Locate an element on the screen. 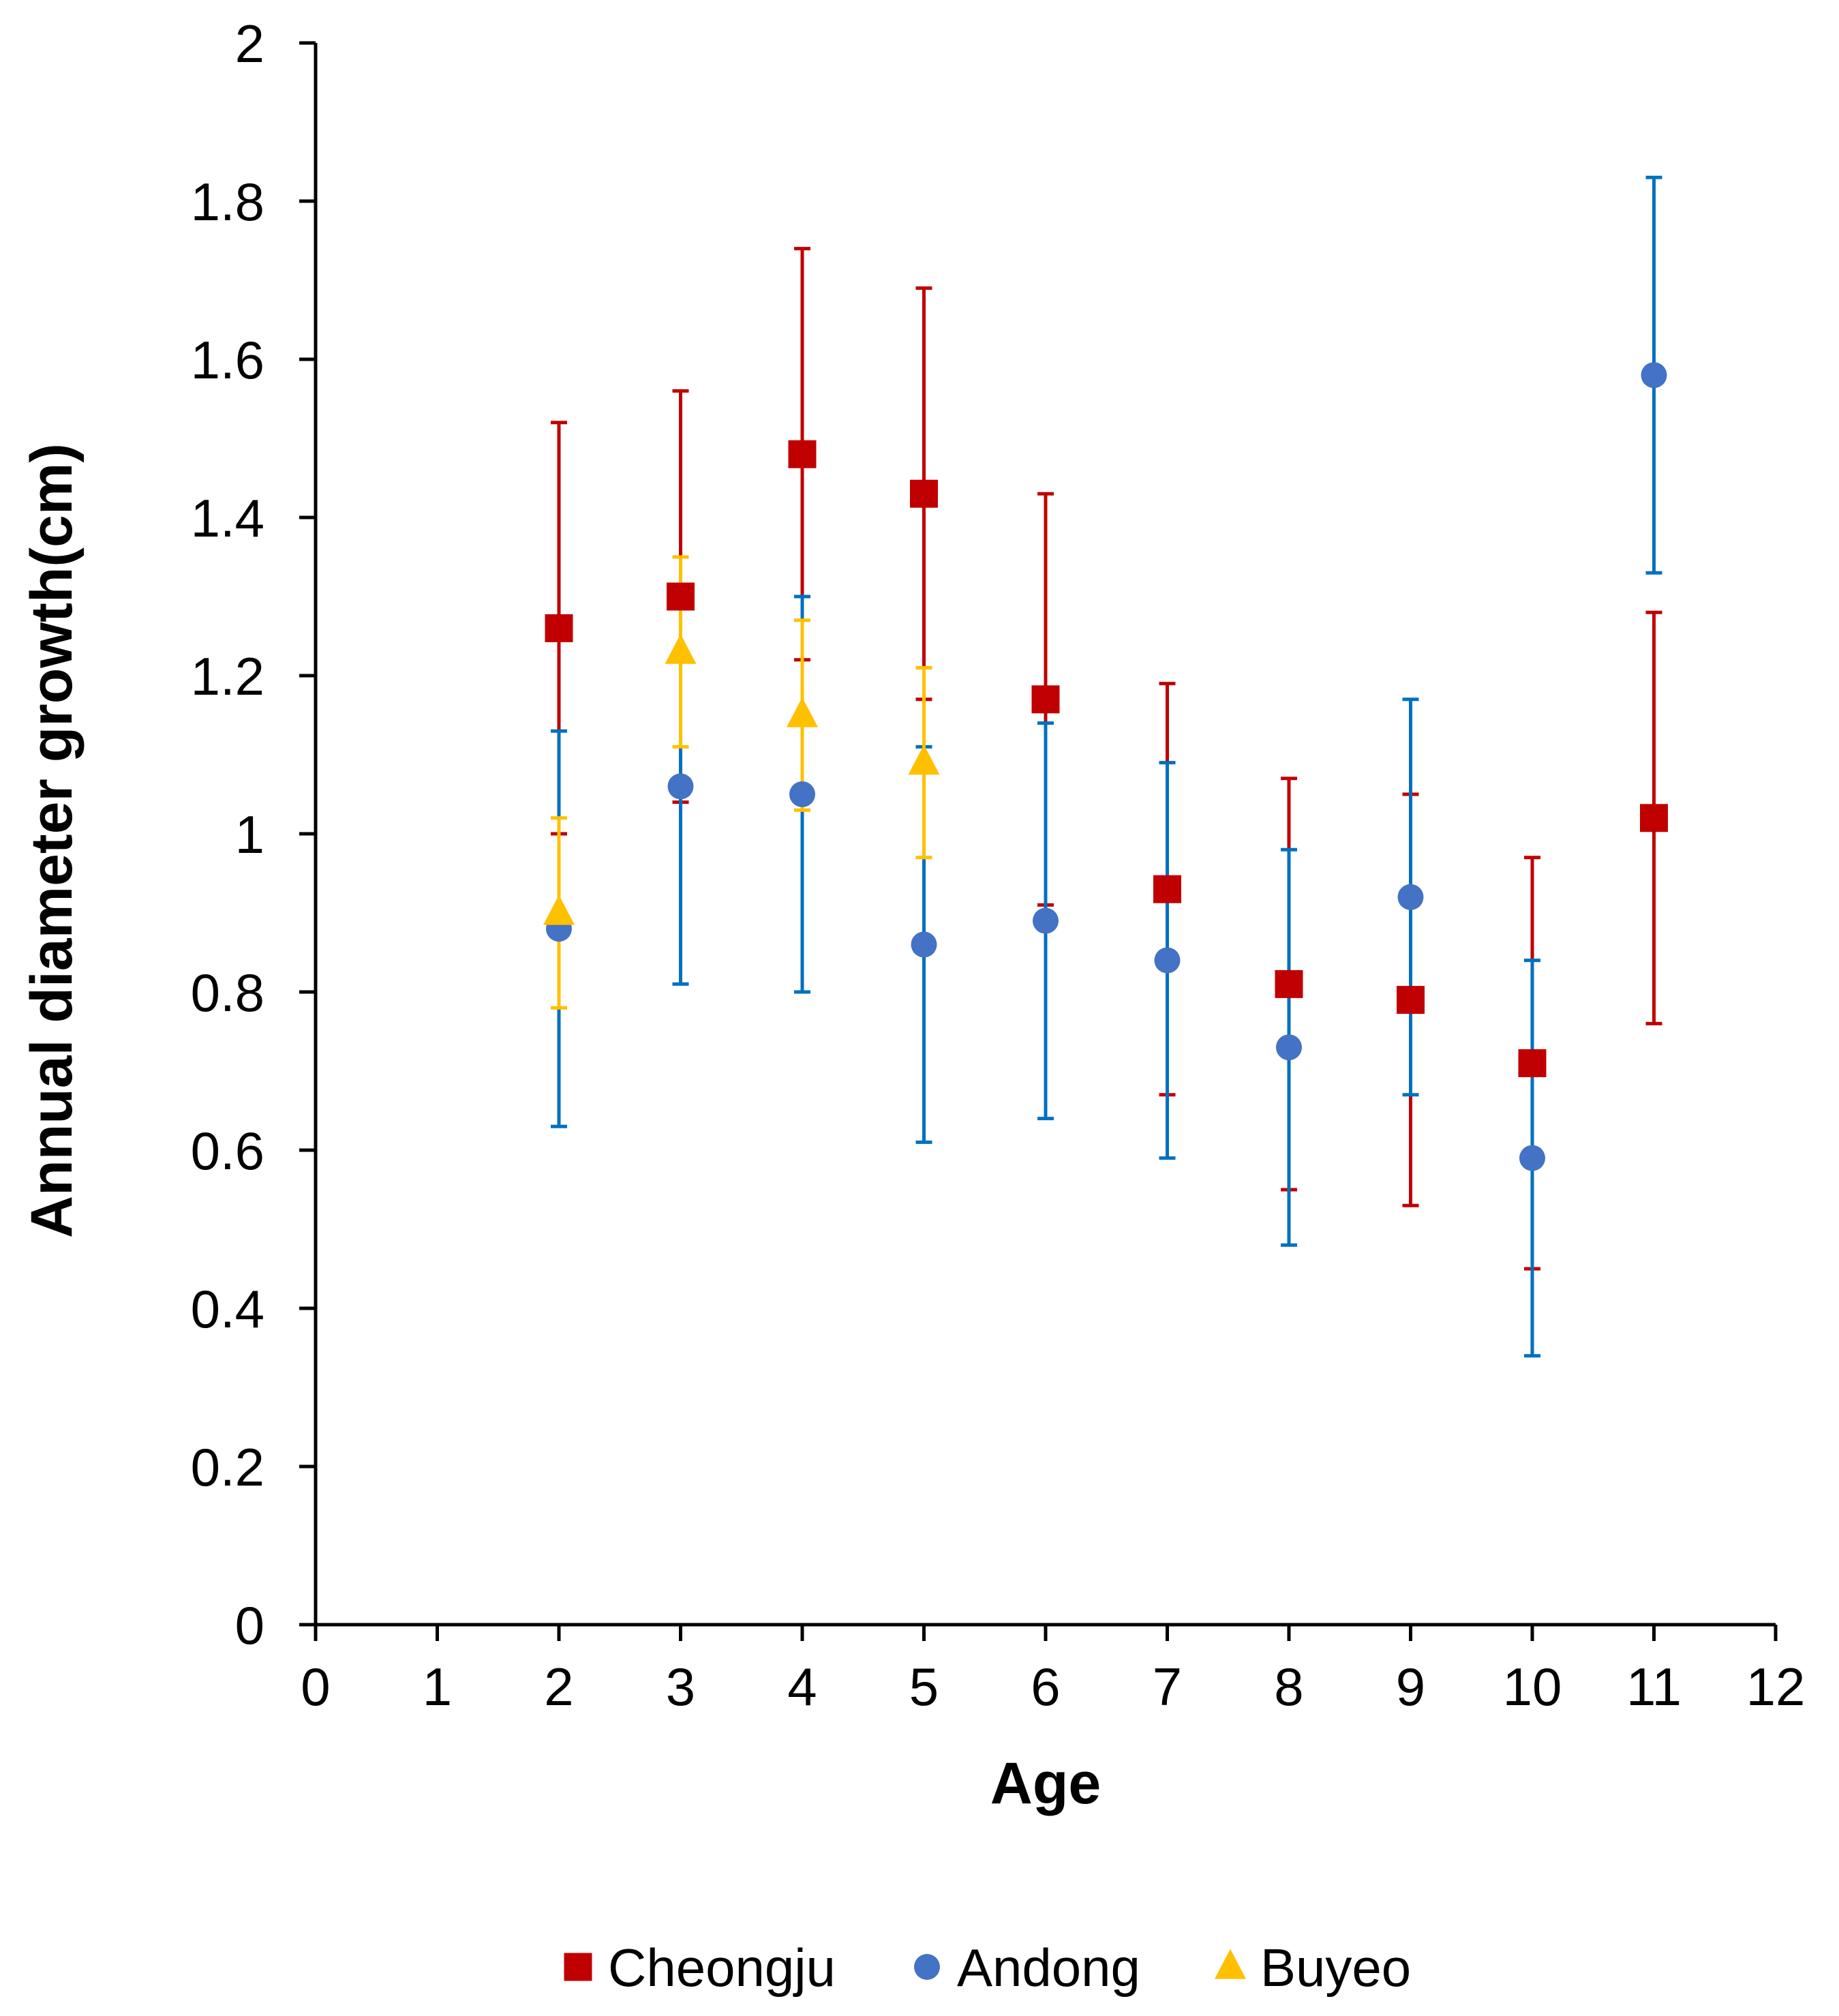 The height and width of the screenshot is (2016, 1839). y-axis-title: Annual diameter growth(cm) is located at coordinates (52, 840).